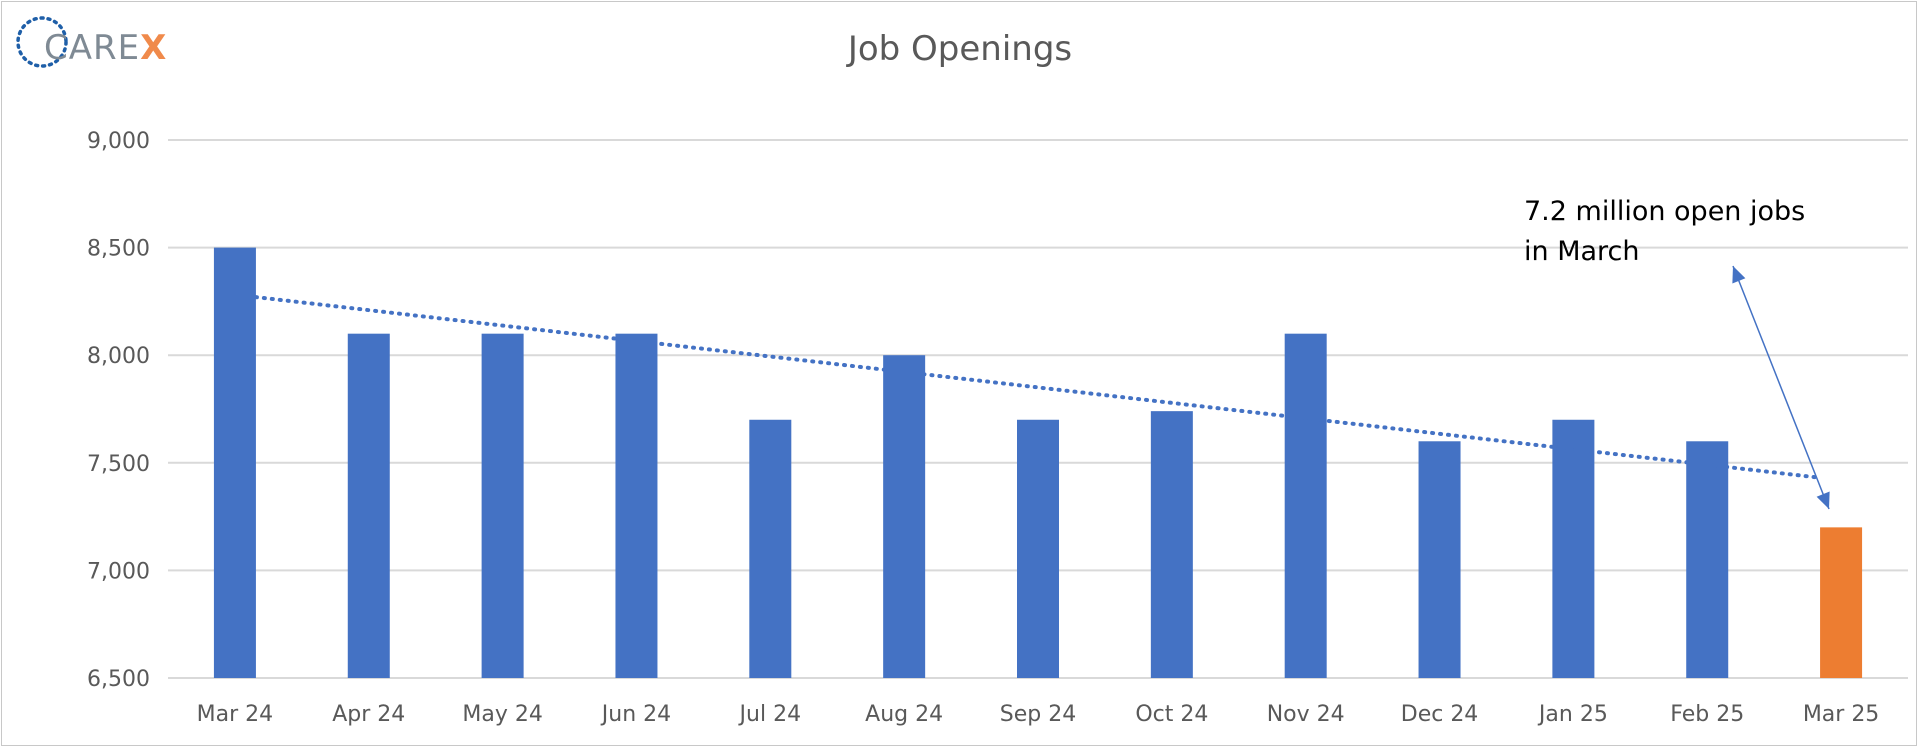 The width and height of the screenshot is (1920, 749). Describe the element at coordinates (770, 714) in the screenshot. I see `x-tick-label: Jul 24` at that location.